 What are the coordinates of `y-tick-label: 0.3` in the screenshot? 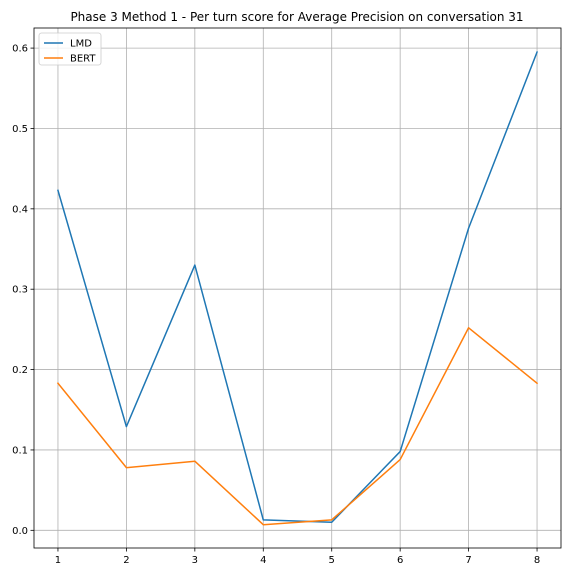 It's located at (20, 290).